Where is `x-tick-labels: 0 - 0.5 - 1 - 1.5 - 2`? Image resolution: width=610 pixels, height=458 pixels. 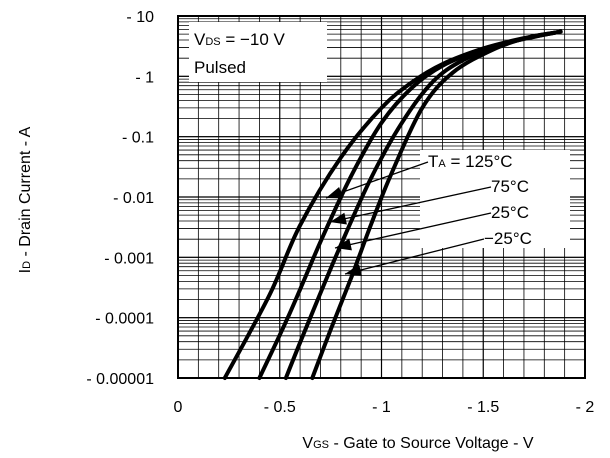 x-tick-labels: 0 - 0.5 - 1 - 1.5 - 2 is located at coordinates (384, 407).